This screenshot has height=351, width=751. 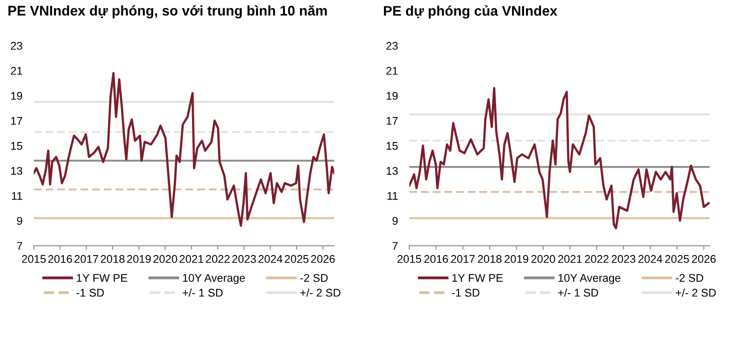 I want to click on chart-title: PE VNIndex dự phóng, so với trung bình 10 năm, so click(x=167, y=11).